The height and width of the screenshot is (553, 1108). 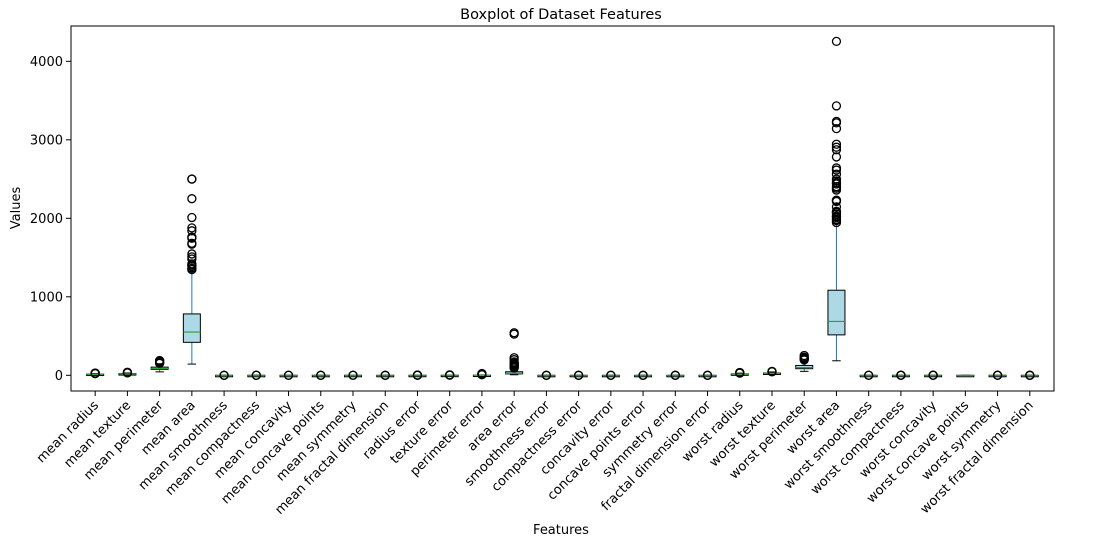 I want to click on box-symmetry-error, so click(x=675, y=375).